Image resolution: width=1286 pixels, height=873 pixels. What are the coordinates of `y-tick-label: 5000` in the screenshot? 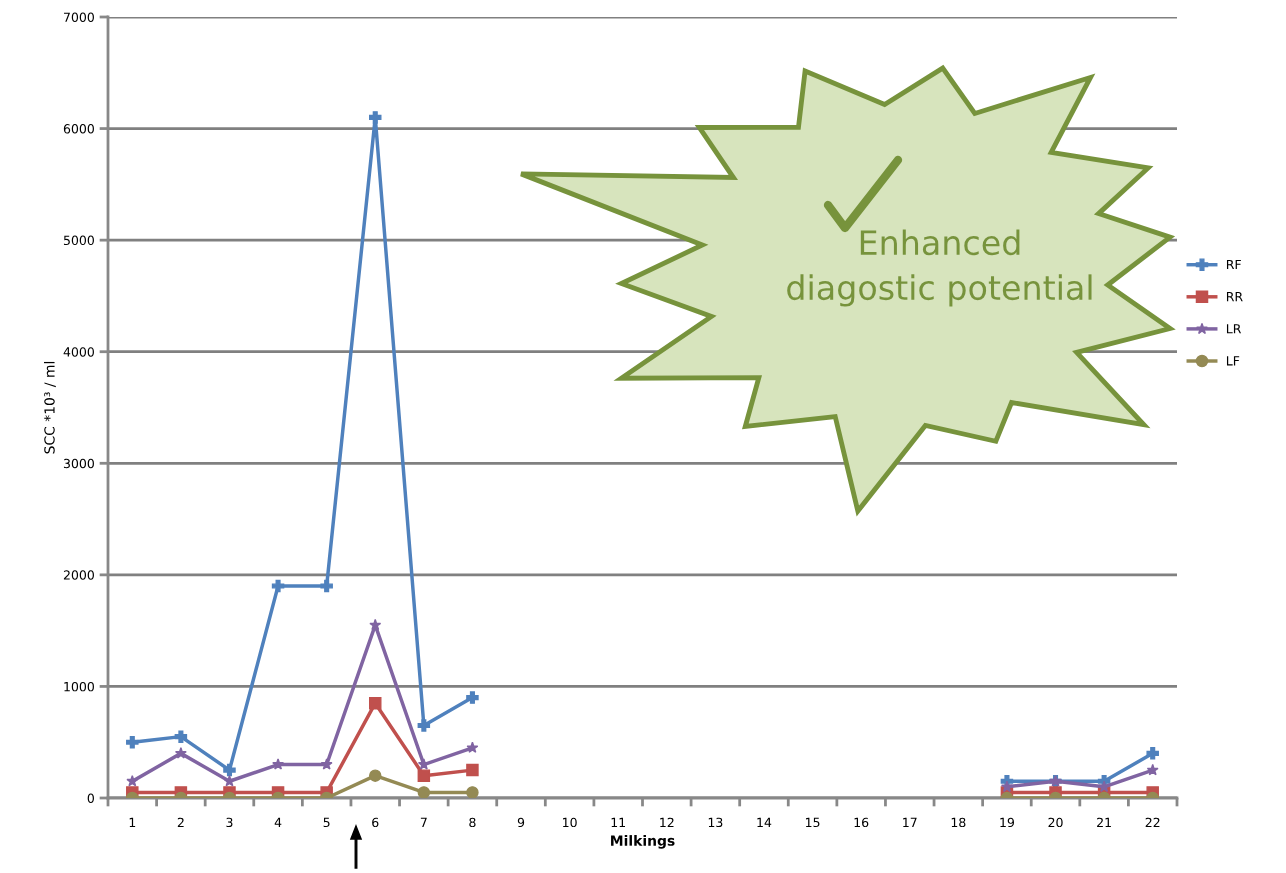 It's located at (78, 240).